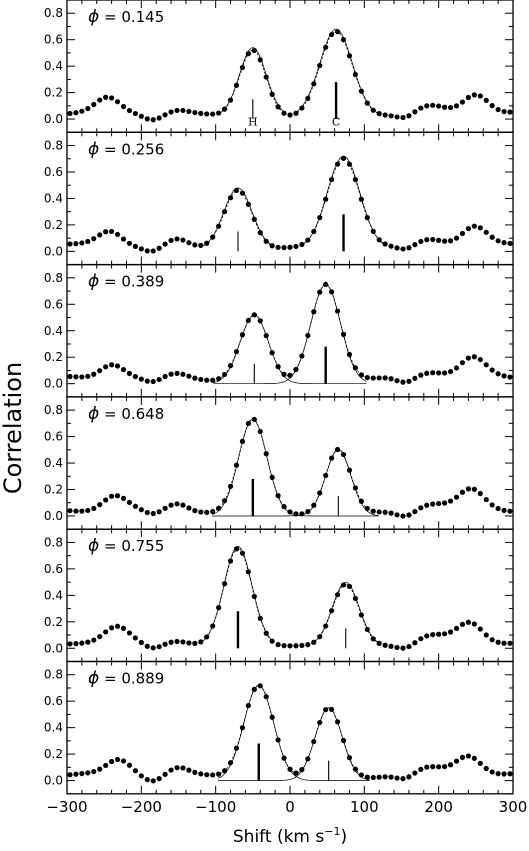 The height and width of the screenshot is (851, 529). Describe the element at coordinates (53, 701) in the screenshot. I see `y-tick-label: 0.6` at that location.